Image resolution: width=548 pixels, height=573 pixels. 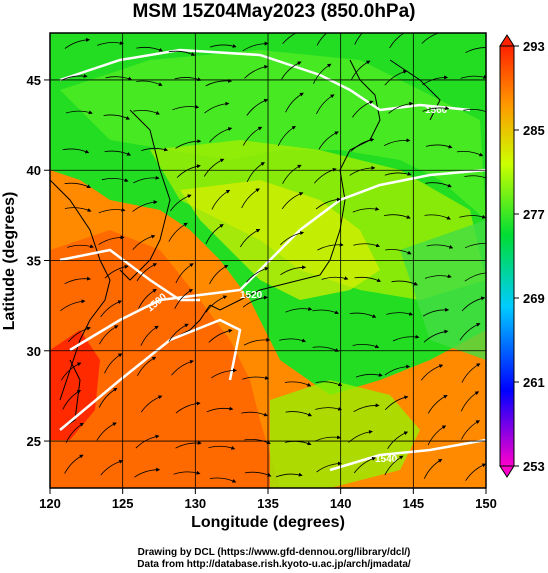 What do you see at coordinates (486, 503) in the screenshot?
I see `x-tick-label: 150` at bounding box center [486, 503].